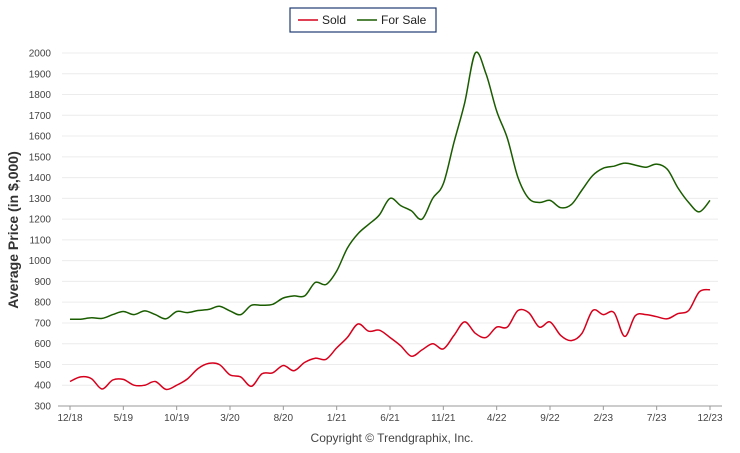 The height and width of the screenshot is (453, 740). I want to click on y-tick-label: 1300, so click(40, 199).